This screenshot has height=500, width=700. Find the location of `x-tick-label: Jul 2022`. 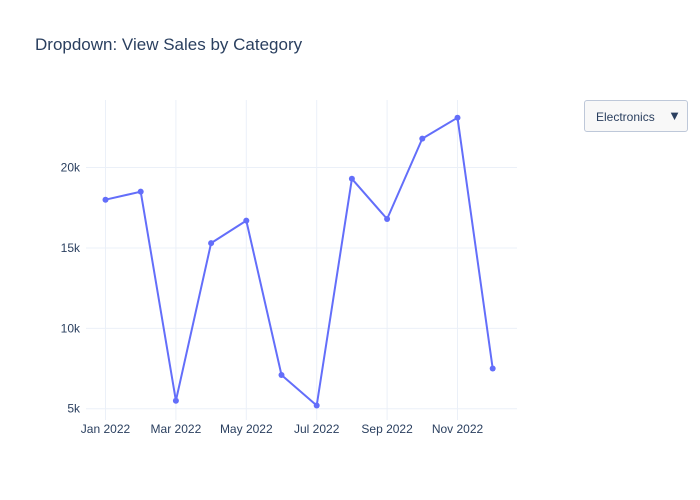

x-tick-label: Jul 2022 is located at coordinates (317, 429).